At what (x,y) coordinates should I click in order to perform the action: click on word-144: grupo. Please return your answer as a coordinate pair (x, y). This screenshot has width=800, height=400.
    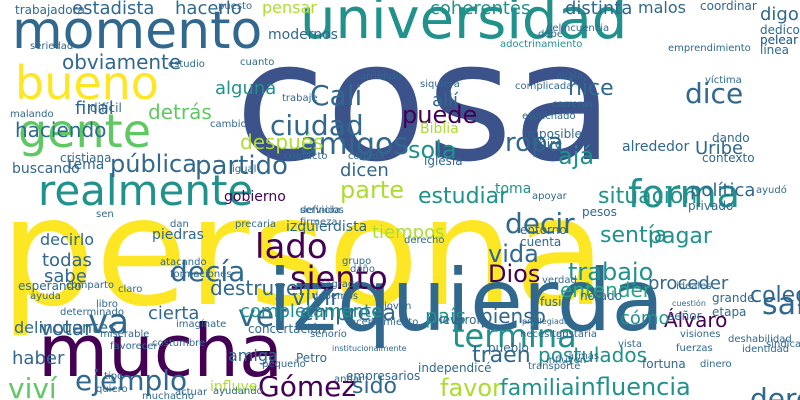
    Looking at the image, I should click on (357, 261).